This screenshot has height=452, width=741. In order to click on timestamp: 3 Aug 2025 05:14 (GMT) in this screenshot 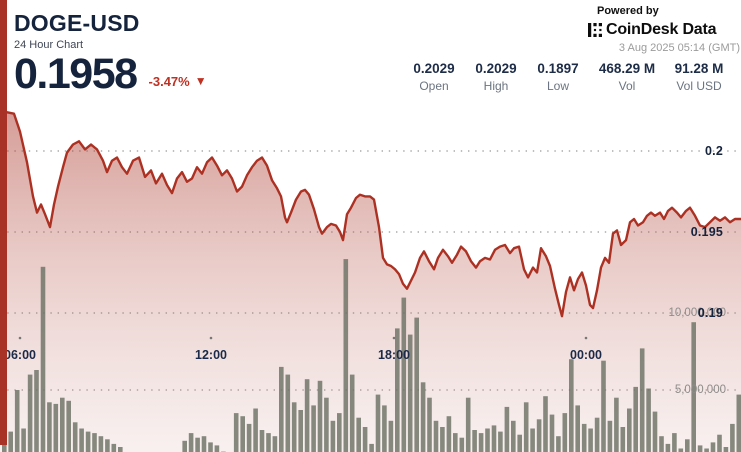, I will do `click(679, 48)`.